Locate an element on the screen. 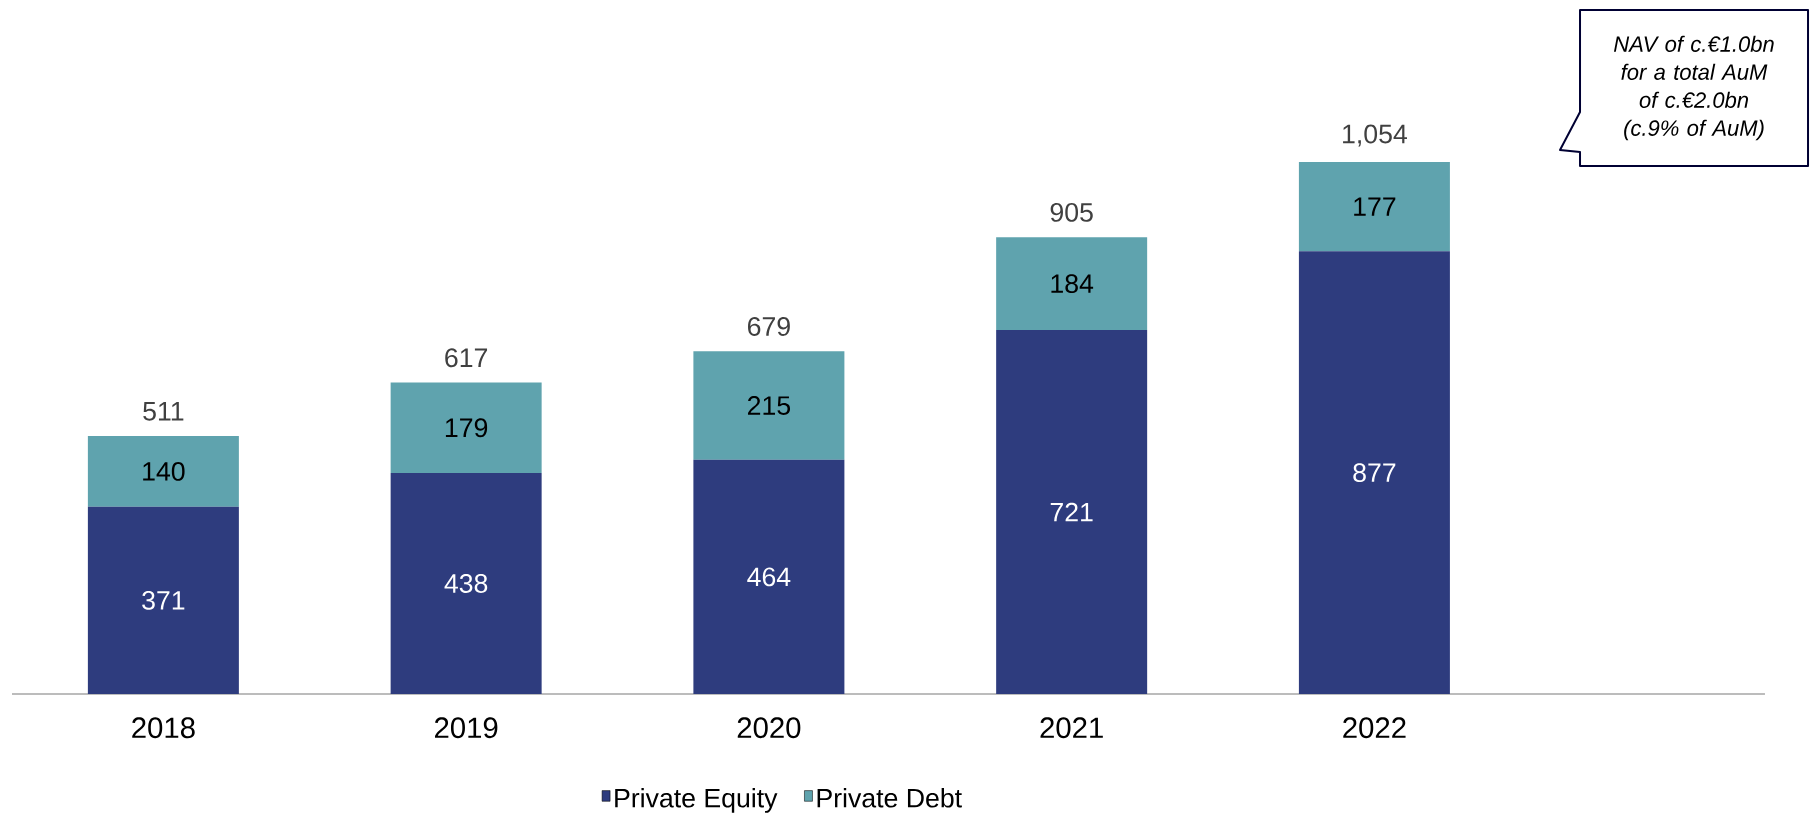  data-label: 179 is located at coordinates (466, 428).